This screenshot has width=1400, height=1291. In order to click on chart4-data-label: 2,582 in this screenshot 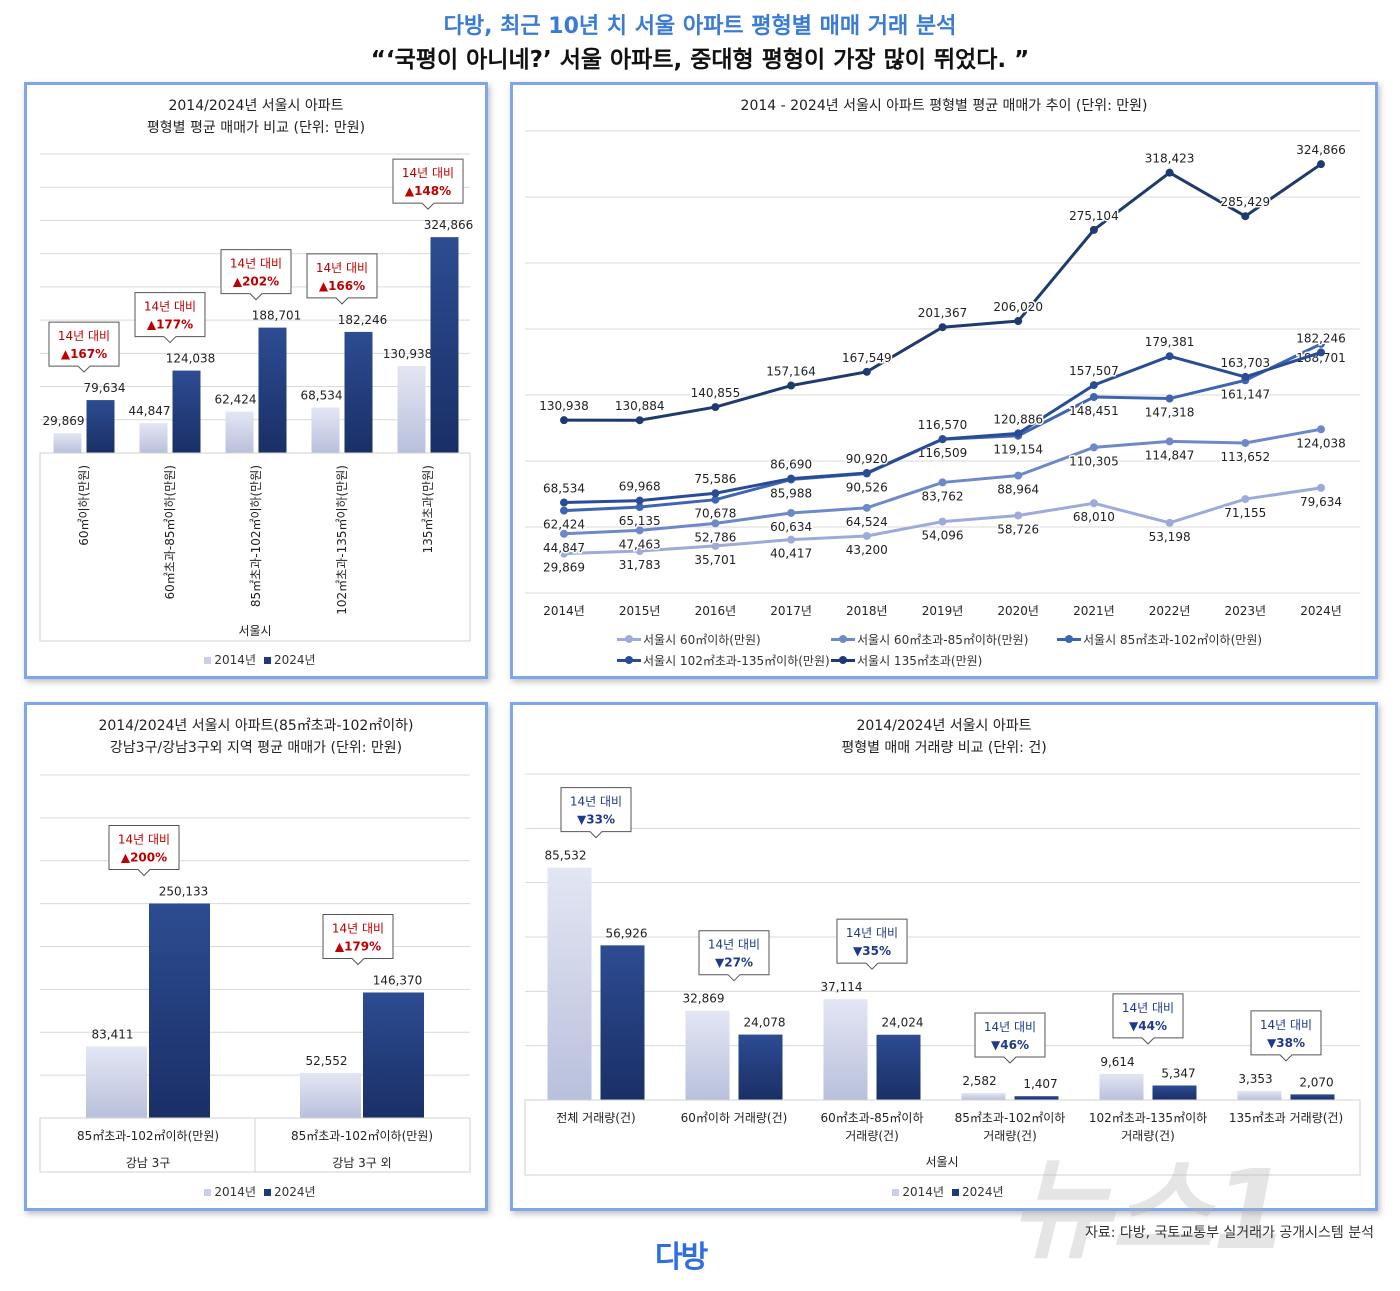, I will do `click(979, 1081)`.